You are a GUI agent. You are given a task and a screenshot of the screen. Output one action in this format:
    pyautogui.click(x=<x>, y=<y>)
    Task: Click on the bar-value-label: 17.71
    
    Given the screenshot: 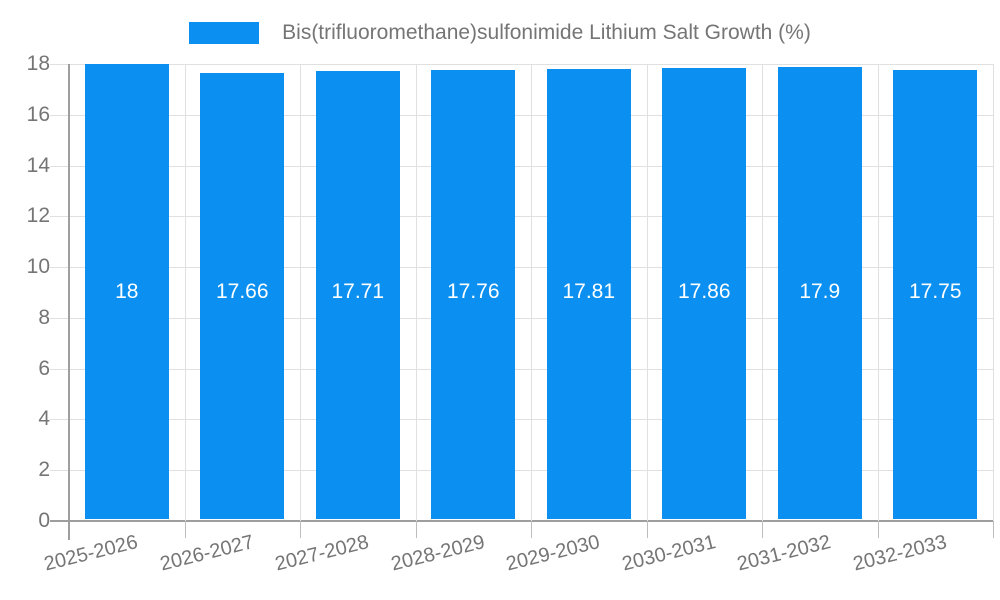 What is the action you would take?
    pyautogui.click(x=358, y=291)
    